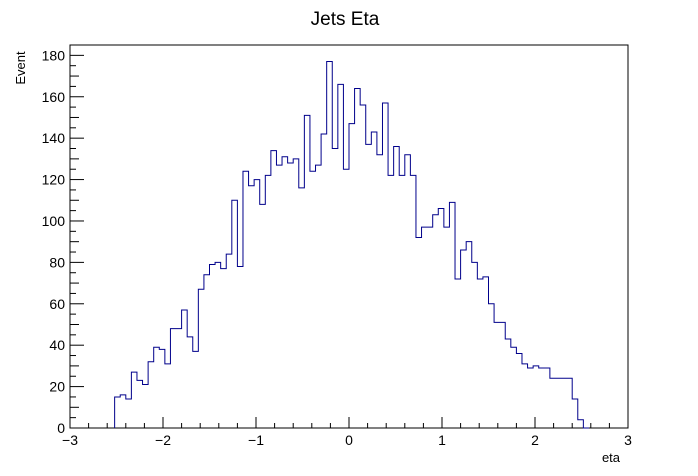 This screenshot has width=698, height=476. What do you see at coordinates (628, 440) in the screenshot?
I see `x-tick-label: 3` at bounding box center [628, 440].